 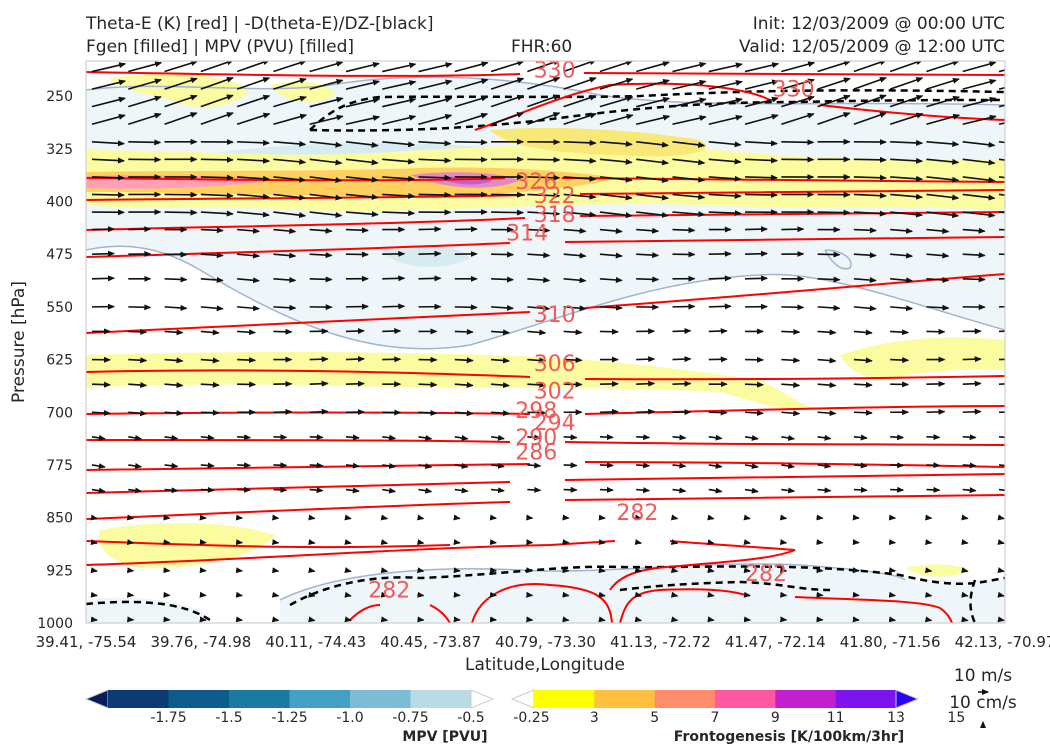 I want to click on mpv-colorbar-label: MPV [PVU], so click(x=444, y=737).